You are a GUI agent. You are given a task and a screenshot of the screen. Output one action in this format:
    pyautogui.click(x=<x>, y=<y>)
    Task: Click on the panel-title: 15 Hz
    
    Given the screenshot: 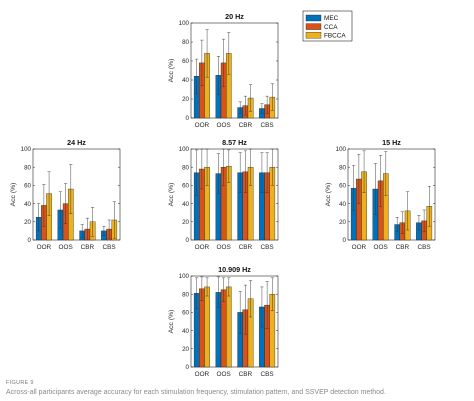 What is the action you would take?
    pyautogui.click(x=391, y=142)
    